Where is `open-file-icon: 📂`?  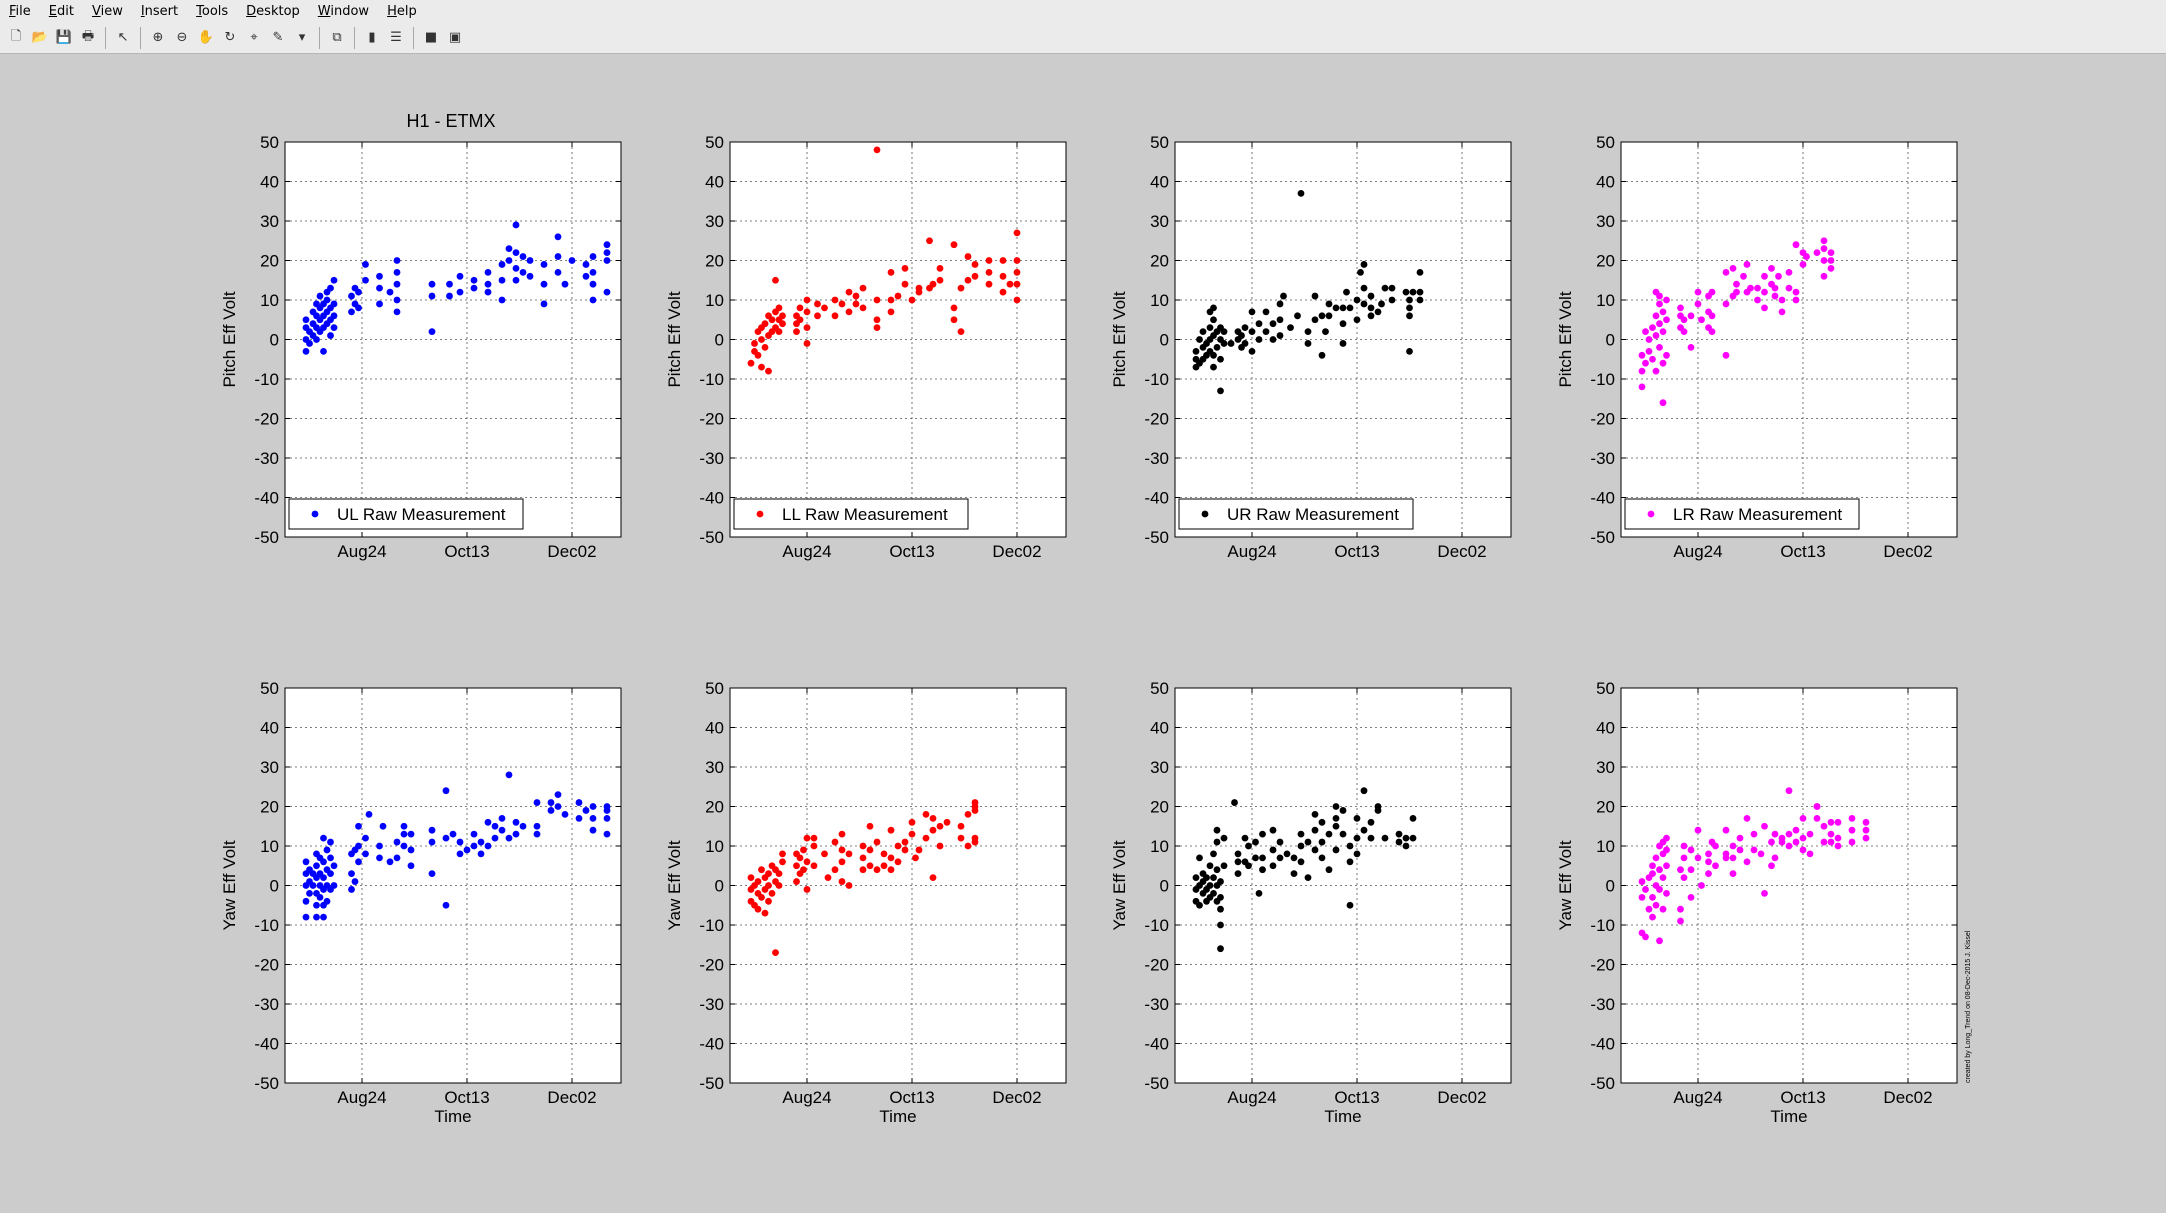
open-file-icon: 📂 is located at coordinates (40, 37).